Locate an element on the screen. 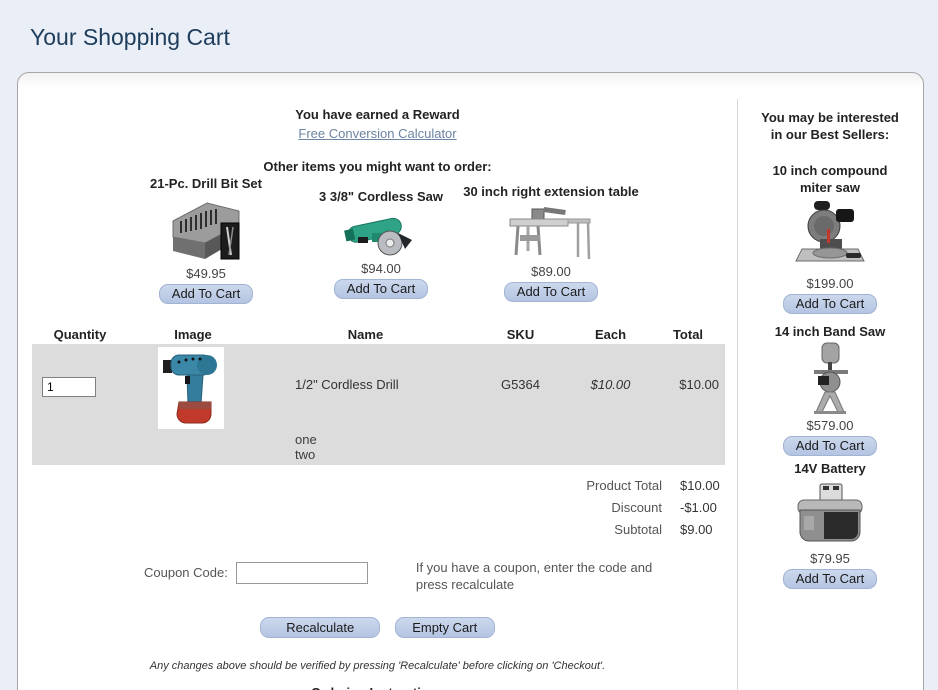  extension-table-image is located at coordinates (551, 233).